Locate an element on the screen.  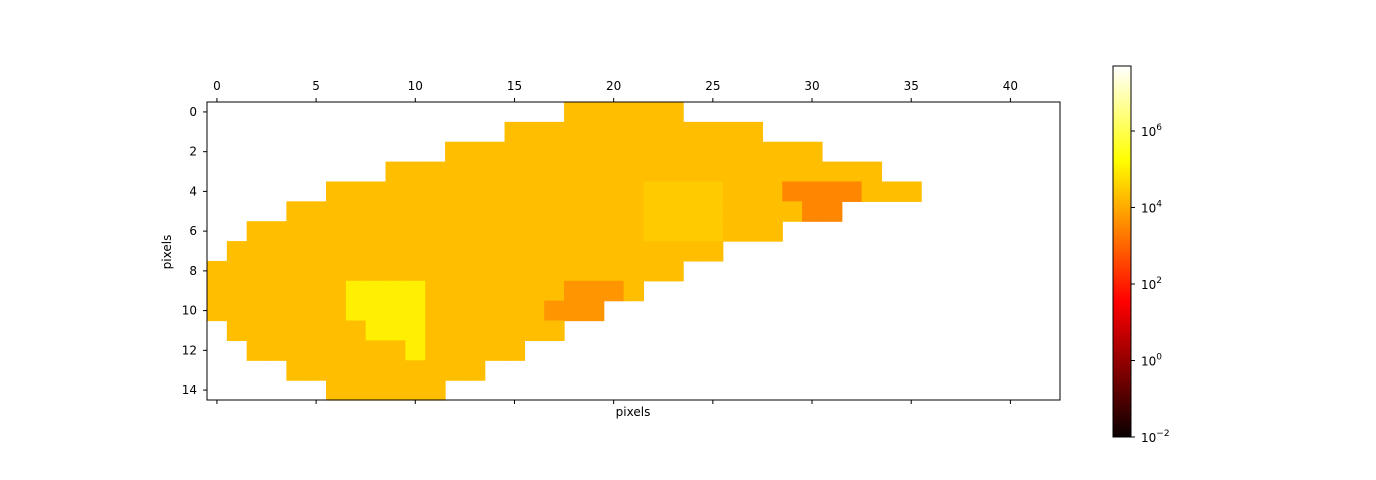
x-tick-label: 40 is located at coordinates (1010, 86).